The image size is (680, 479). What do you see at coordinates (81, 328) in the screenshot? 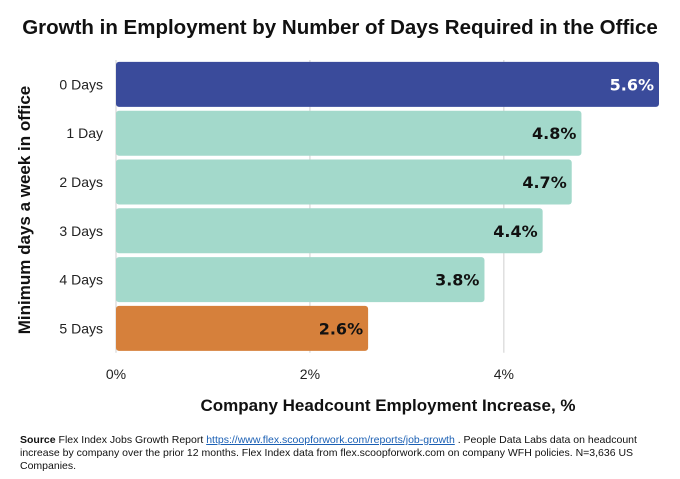
I see `category-label-5: 5 Days` at bounding box center [81, 328].